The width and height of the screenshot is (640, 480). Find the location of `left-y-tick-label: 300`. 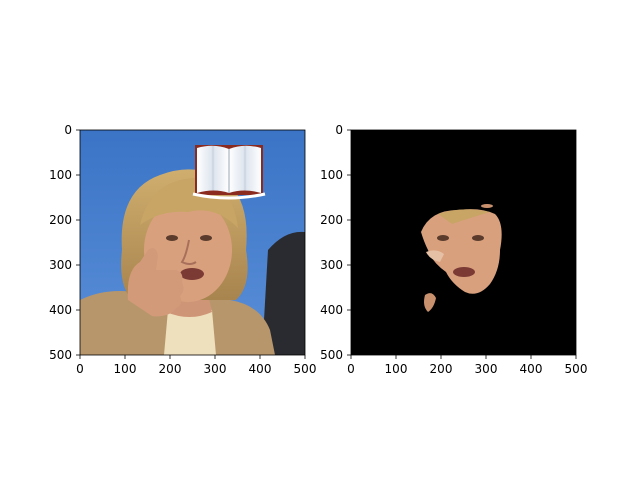

left-y-tick-label: 300 is located at coordinates (60, 265).